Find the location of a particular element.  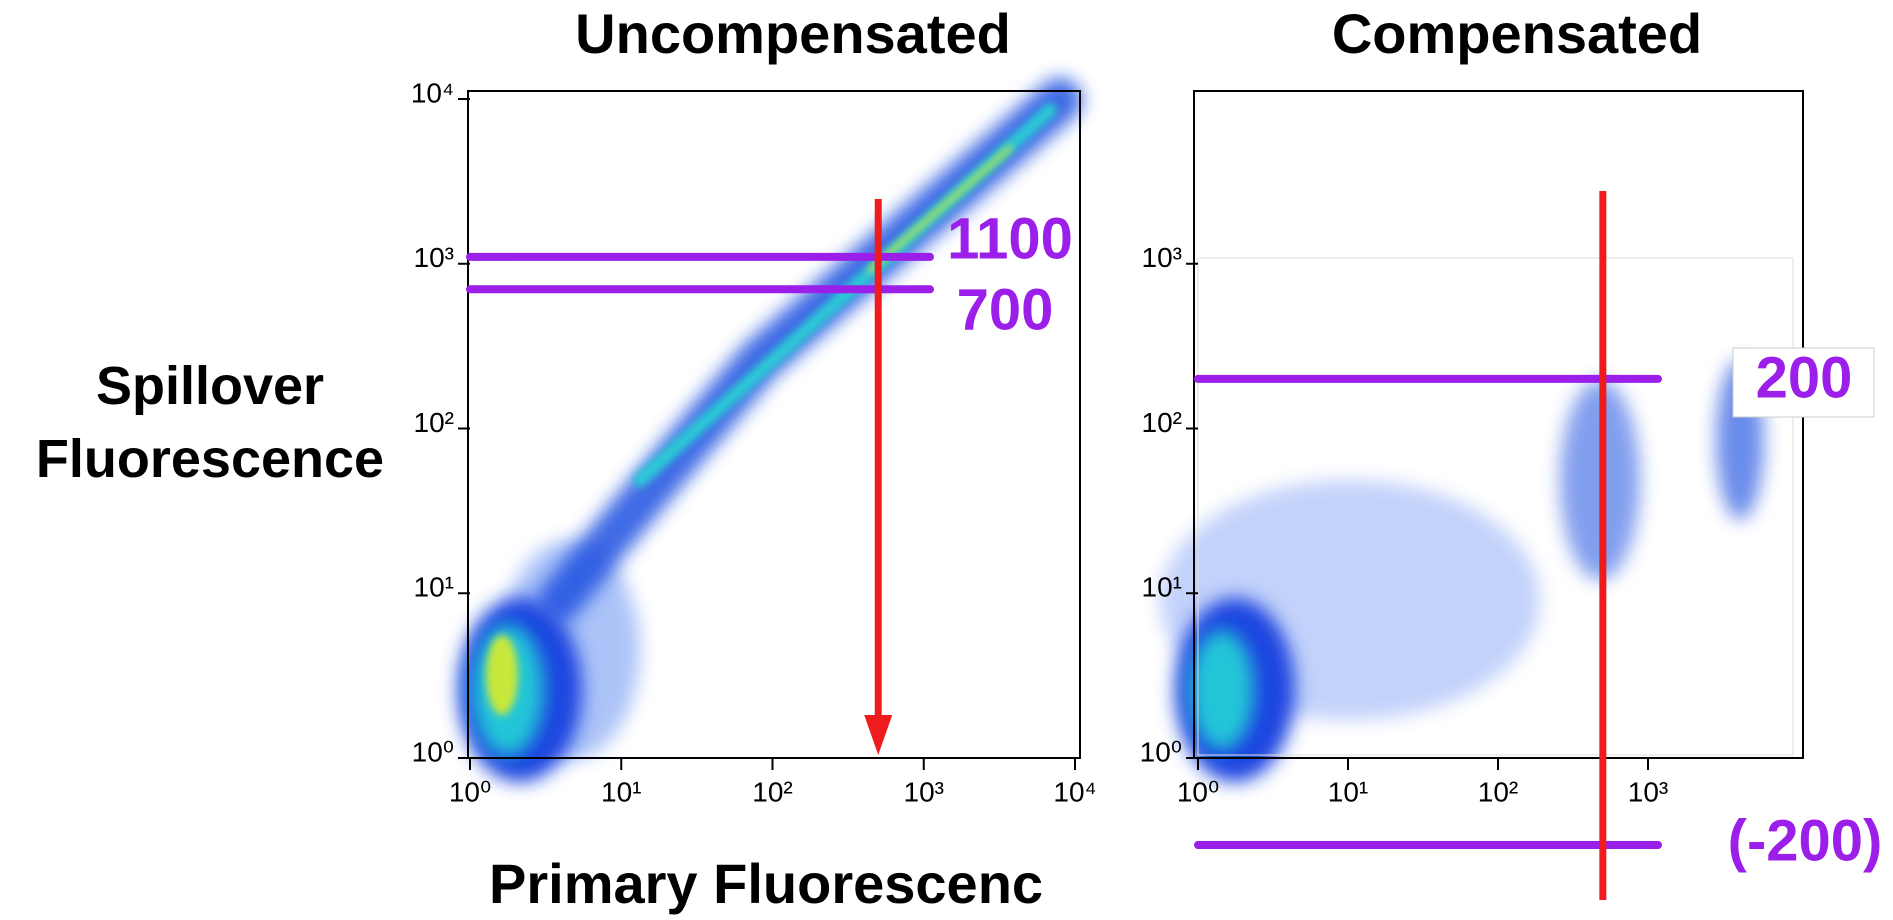

x-axis-label: Primary Fluorescenc is located at coordinates (766, 883).